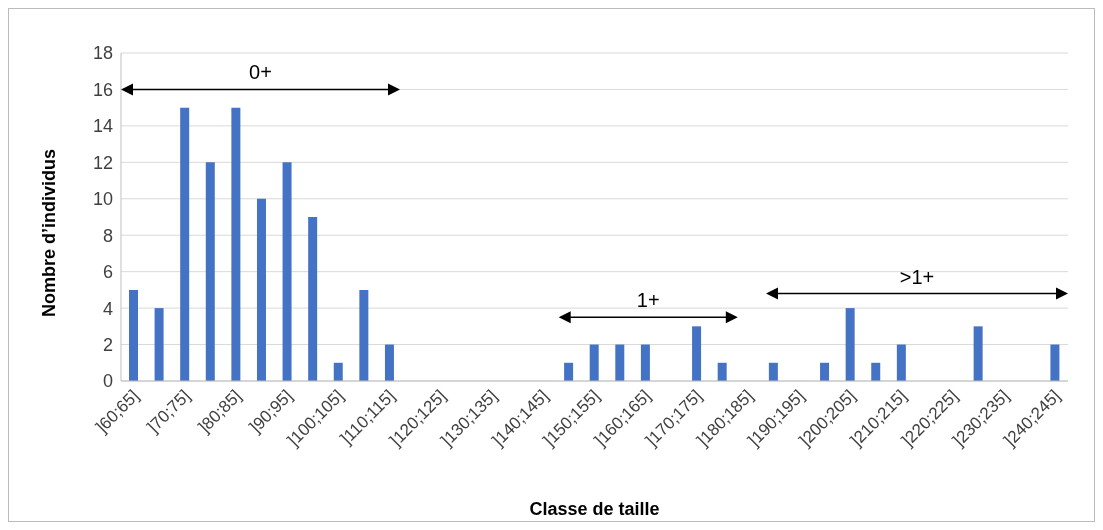  Describe the element at coordinates (107, 308) in the screenshot. I see `y-tick-label: 4` at that location.